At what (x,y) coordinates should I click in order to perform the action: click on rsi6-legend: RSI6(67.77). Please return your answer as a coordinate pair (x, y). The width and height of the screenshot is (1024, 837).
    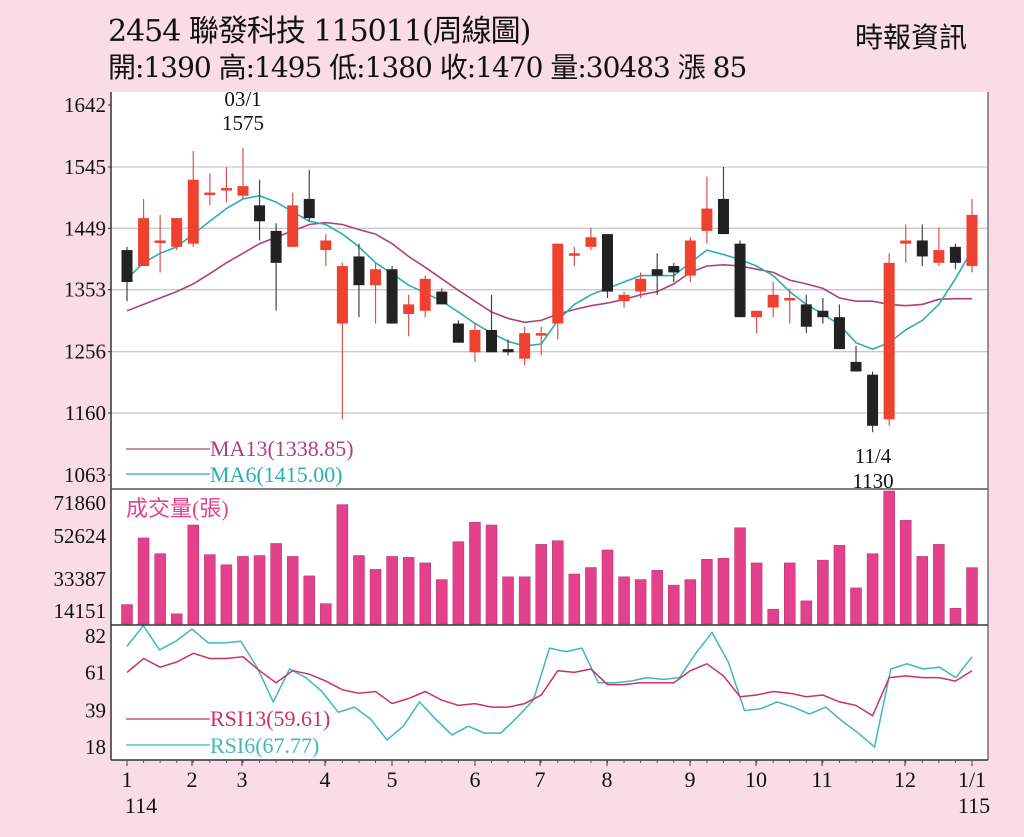
    Looking at the image, I should click on (264, 745).